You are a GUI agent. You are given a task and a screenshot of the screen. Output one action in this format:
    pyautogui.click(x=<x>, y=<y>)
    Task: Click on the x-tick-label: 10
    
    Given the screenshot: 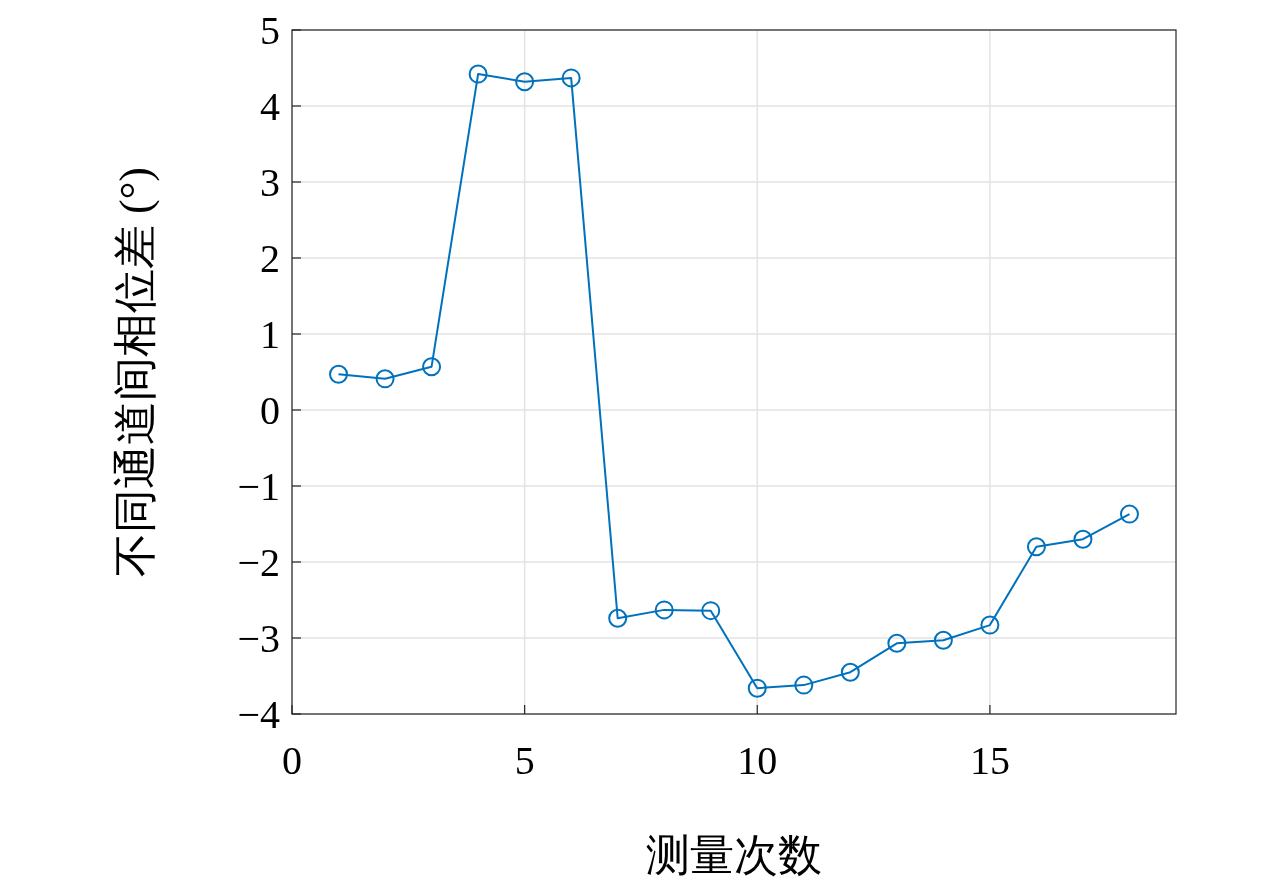 What is the action you would take?
    pyautogui.click(x=757, y=760)
    